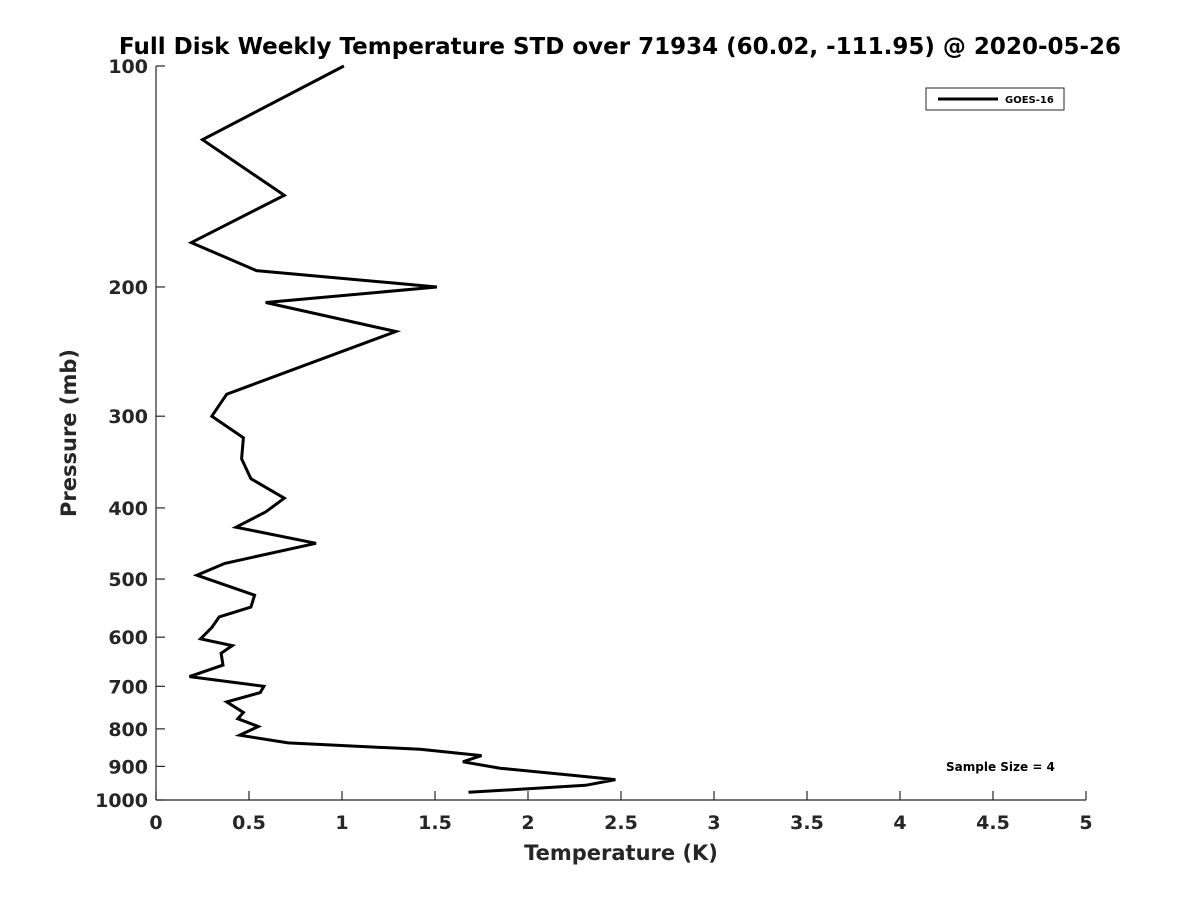 Image resolution: width=1200 pixels, height=900 pixels. Describe the element at coordinates (128, 288) in the screenshot. I see `y-tick-label: 200` at that location.